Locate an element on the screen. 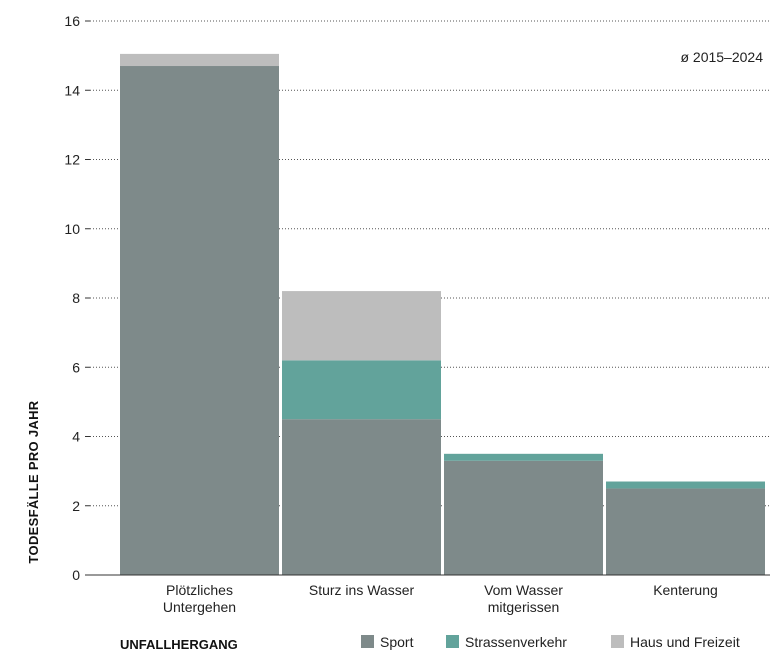 The image size is (772, 652). legend-label: Strassenverkehr is located at coordinates (516, 642).